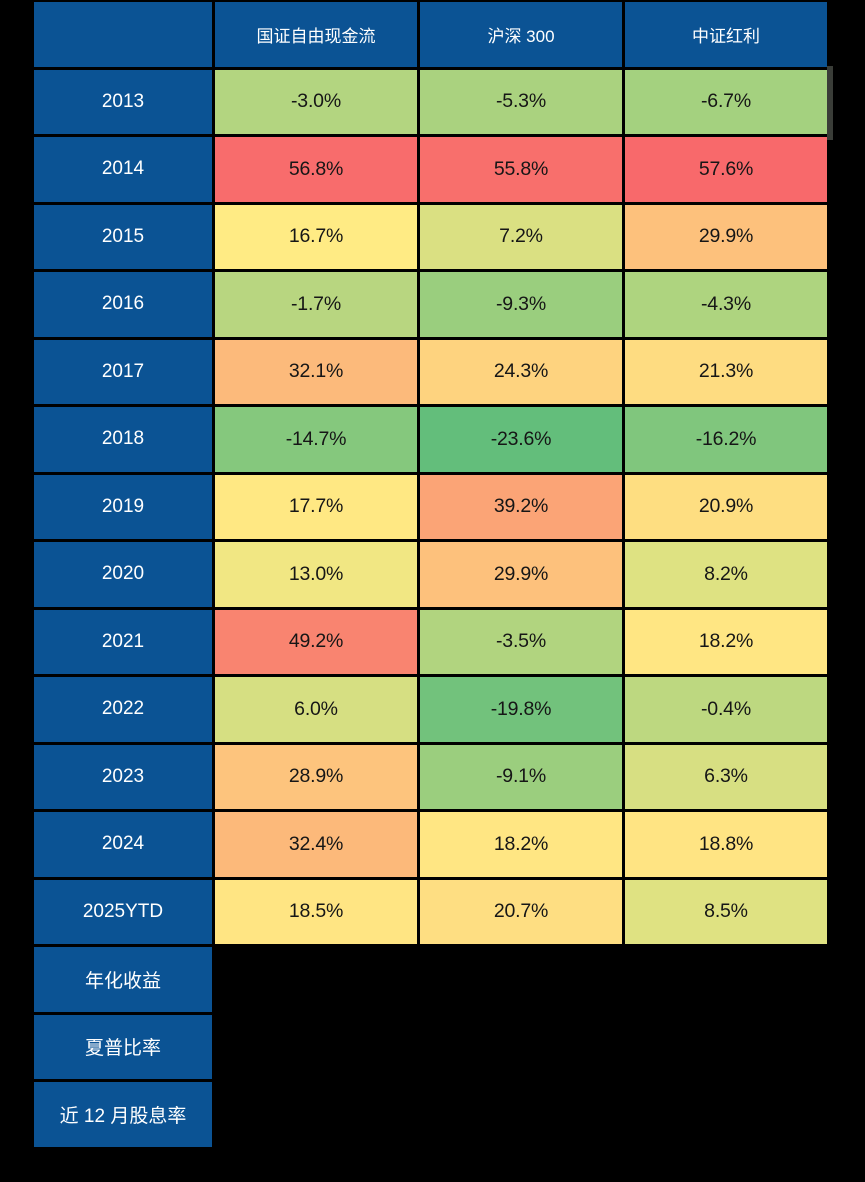 This screenshot has height=1182, width=865. What do you see at coordinates (316, 844) in the screenshot?
I see `table-cell: 32.4%` at bounding box center [316, 844].